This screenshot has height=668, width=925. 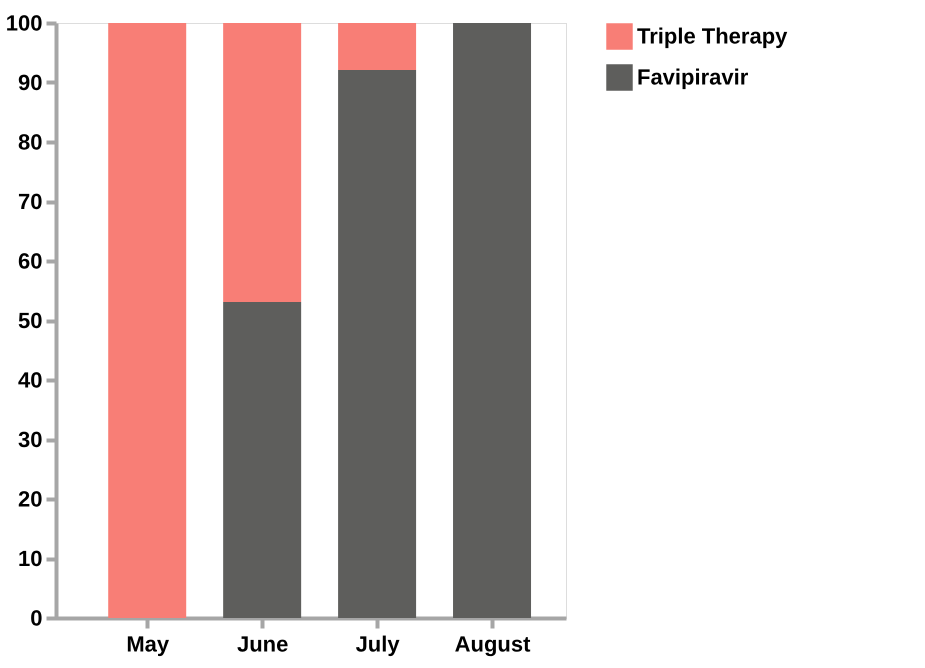 What do you see at coordinates (30, 380) in the screenshot?
I see `y-tick-label: 40` at bounding box center [30, 380].